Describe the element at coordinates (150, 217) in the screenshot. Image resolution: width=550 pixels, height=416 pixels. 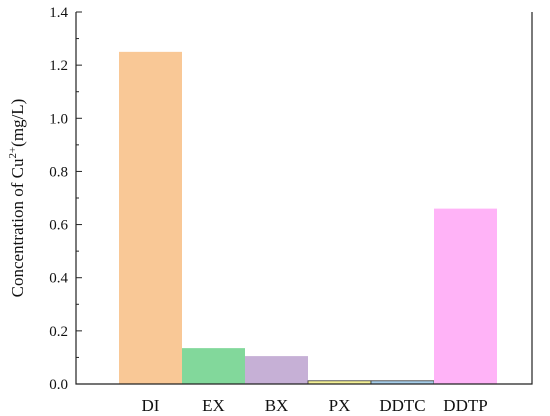
I see `bar-di` at that location.